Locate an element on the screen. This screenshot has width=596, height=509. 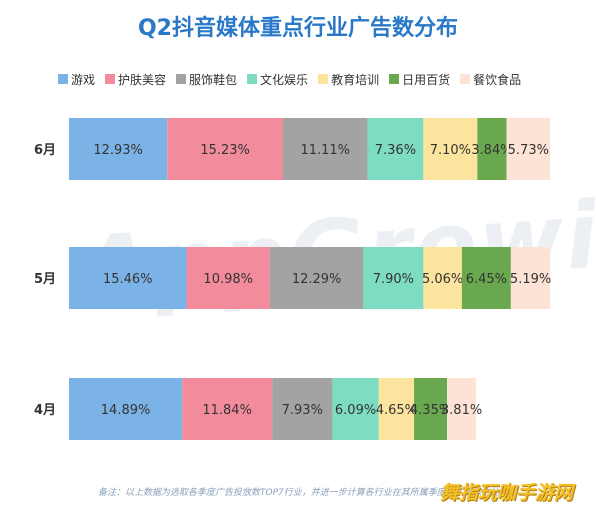
data-label: 15.23% is located at coordinates (225, 150).